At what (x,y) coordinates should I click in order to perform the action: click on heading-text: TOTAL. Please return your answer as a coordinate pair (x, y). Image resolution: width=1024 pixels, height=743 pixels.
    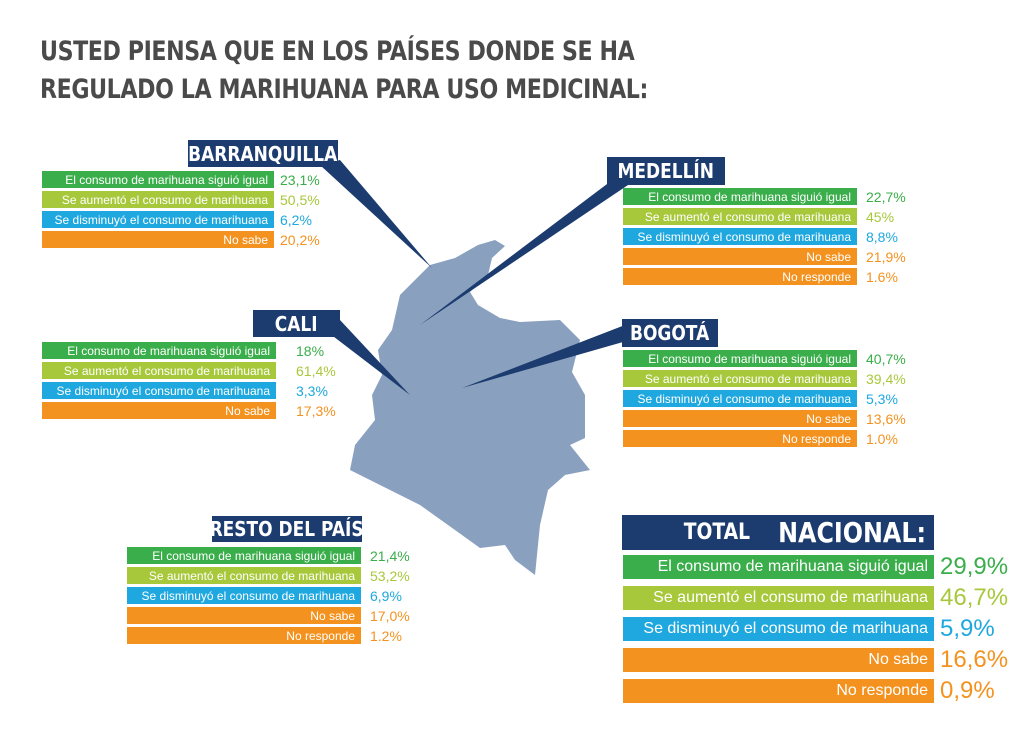
    Looking at the image, I should click on (716, 532).